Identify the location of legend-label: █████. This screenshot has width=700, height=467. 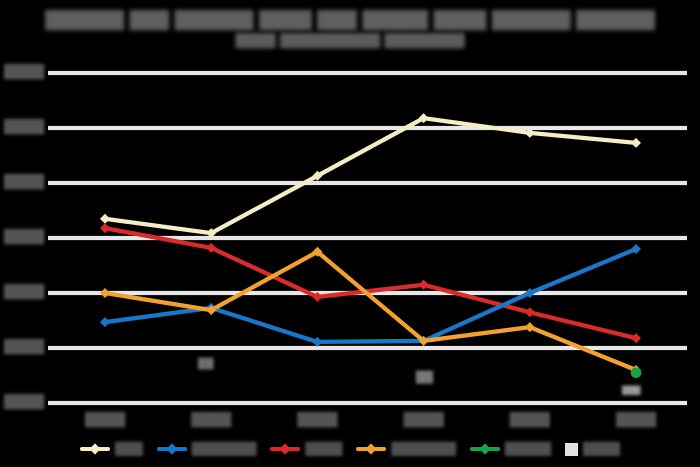
(528, 449).